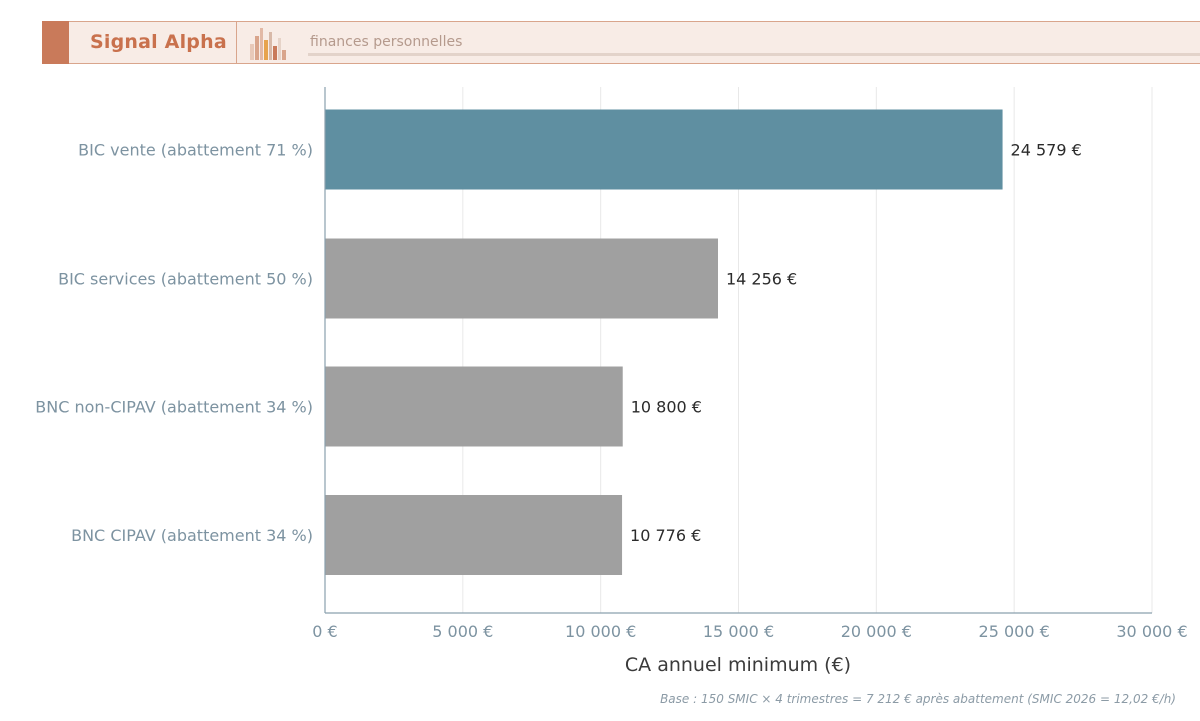 The height and width of the screenshot is (721, 1200). Describe the element at coordinates (1151, 631) in the screenshot. I see `x-tick-label: 30 000 €` at that location.